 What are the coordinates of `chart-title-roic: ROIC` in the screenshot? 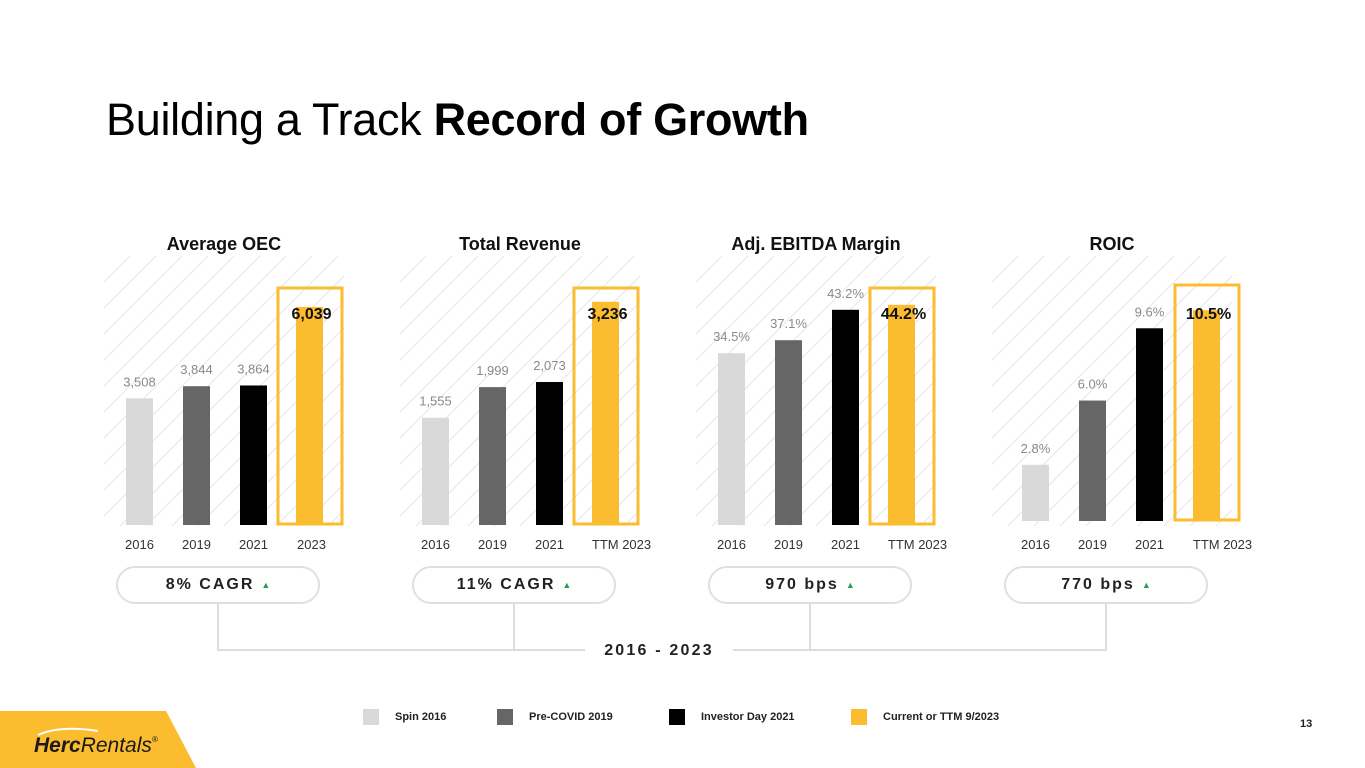 It's located at (1112, 244).